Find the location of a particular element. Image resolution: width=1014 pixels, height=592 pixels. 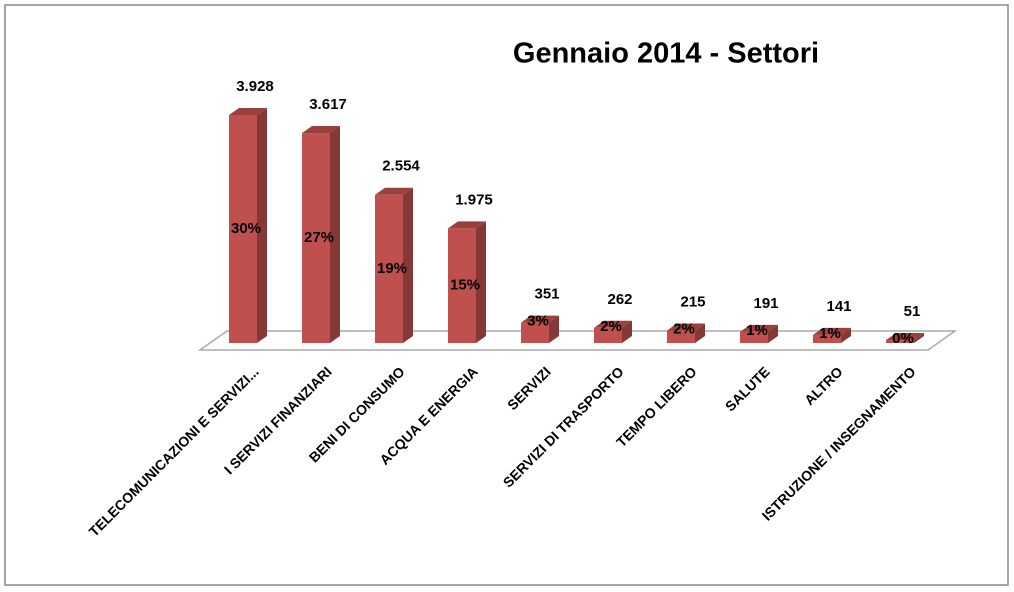

value-label: 351 is located at coordinates (546, 294).